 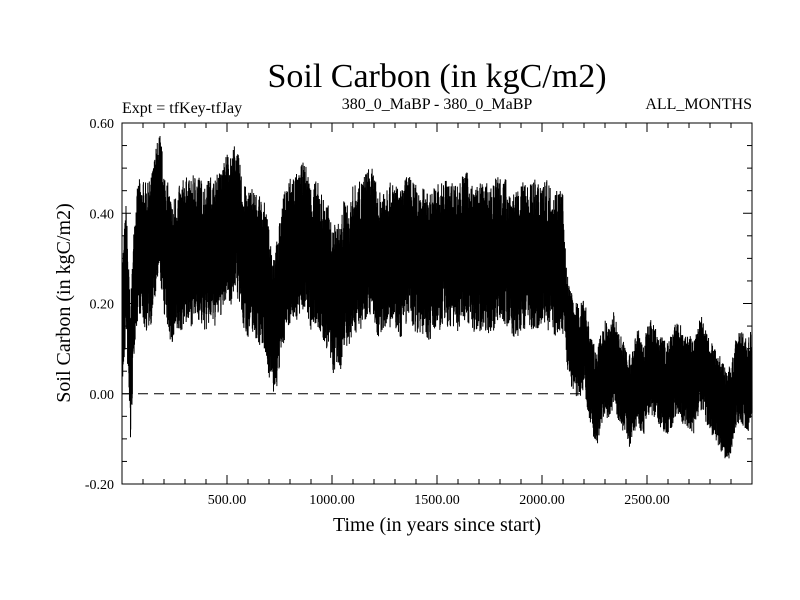 What do you see at coordinates (437, 500) in the screenshot?
I see `x-tick-label: 1500.00` at bounding box center [437, 500].